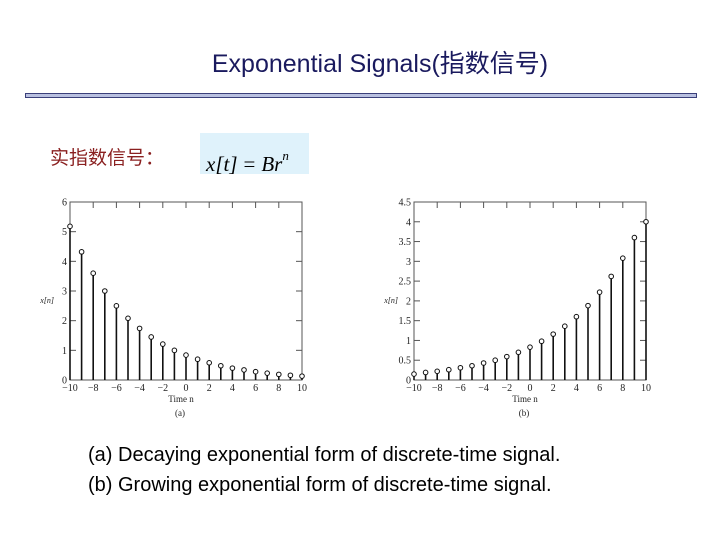 This screenshot has height=540, width=720. I want to click on grow-x-axis-label: Time n, so click(525, 399).